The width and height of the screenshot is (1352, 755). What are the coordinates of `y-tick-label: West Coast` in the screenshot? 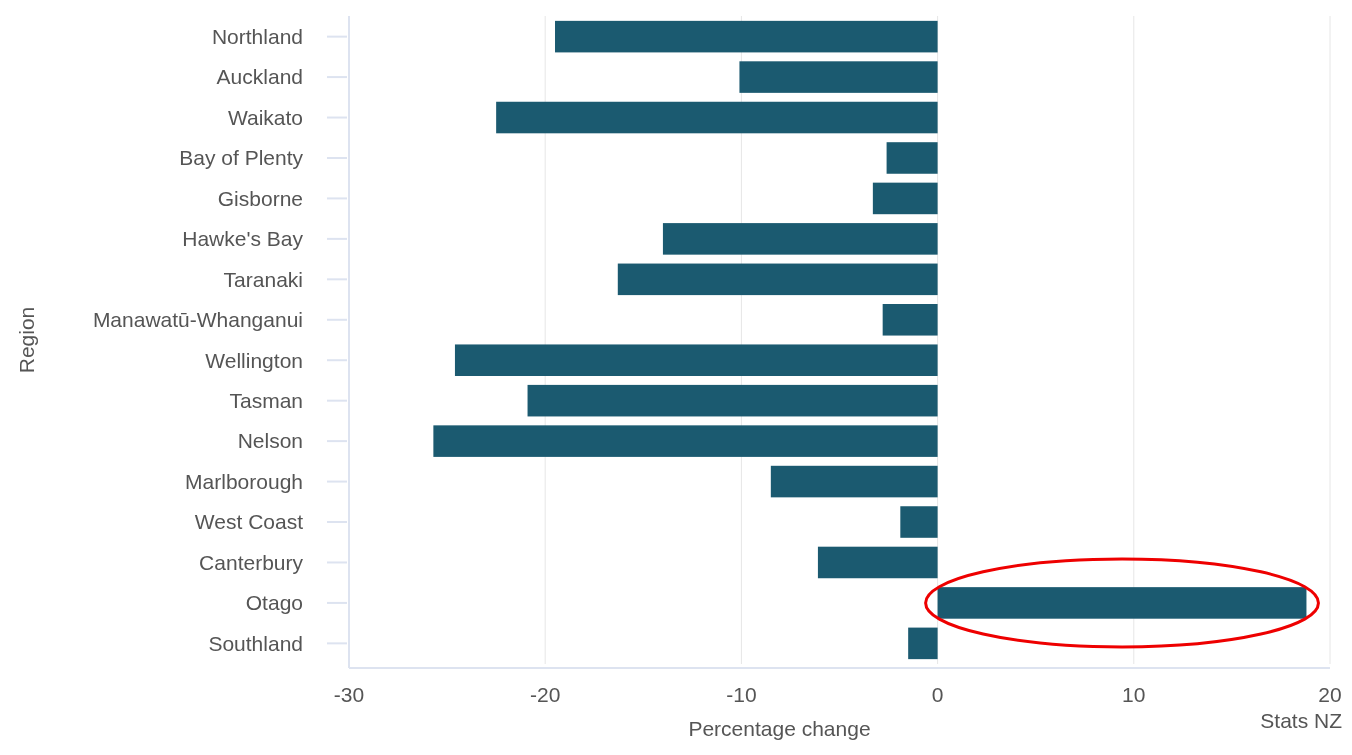 It's located at (249, 522).